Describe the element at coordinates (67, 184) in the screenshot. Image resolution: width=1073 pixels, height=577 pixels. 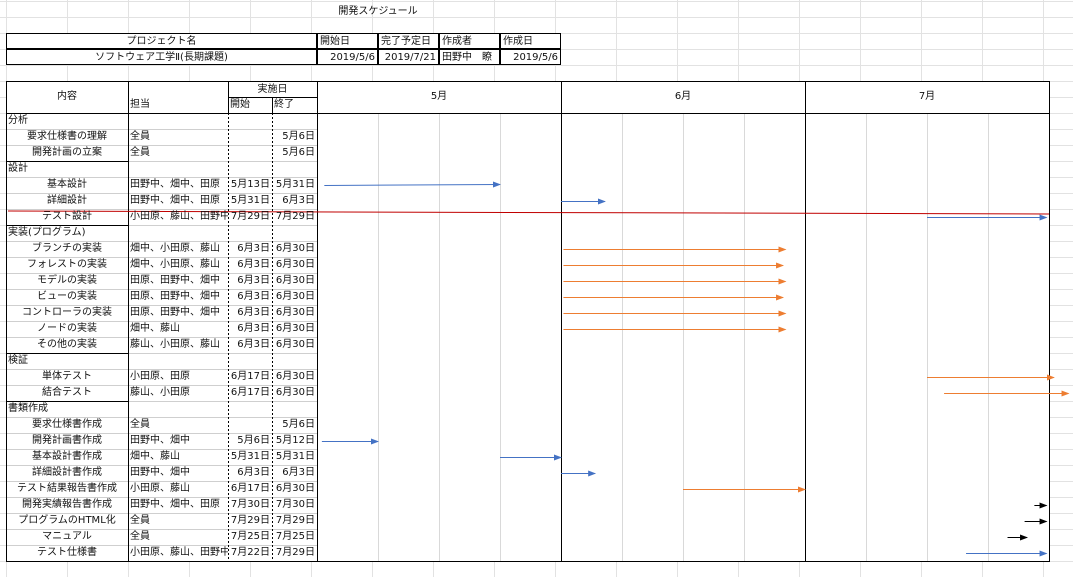
I see `task-name: 基本設計` at that location.